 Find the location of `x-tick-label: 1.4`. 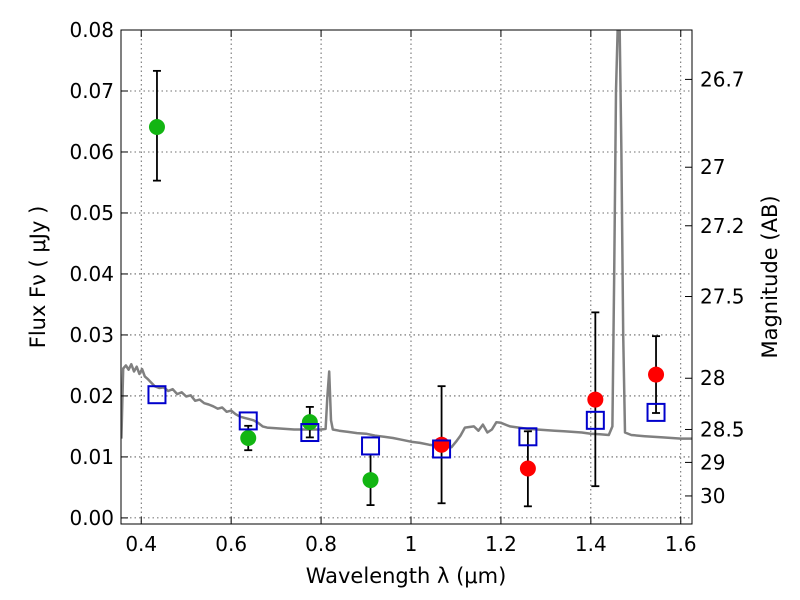

x-tick-label: 1.4 is located at coordinates (591, 544).